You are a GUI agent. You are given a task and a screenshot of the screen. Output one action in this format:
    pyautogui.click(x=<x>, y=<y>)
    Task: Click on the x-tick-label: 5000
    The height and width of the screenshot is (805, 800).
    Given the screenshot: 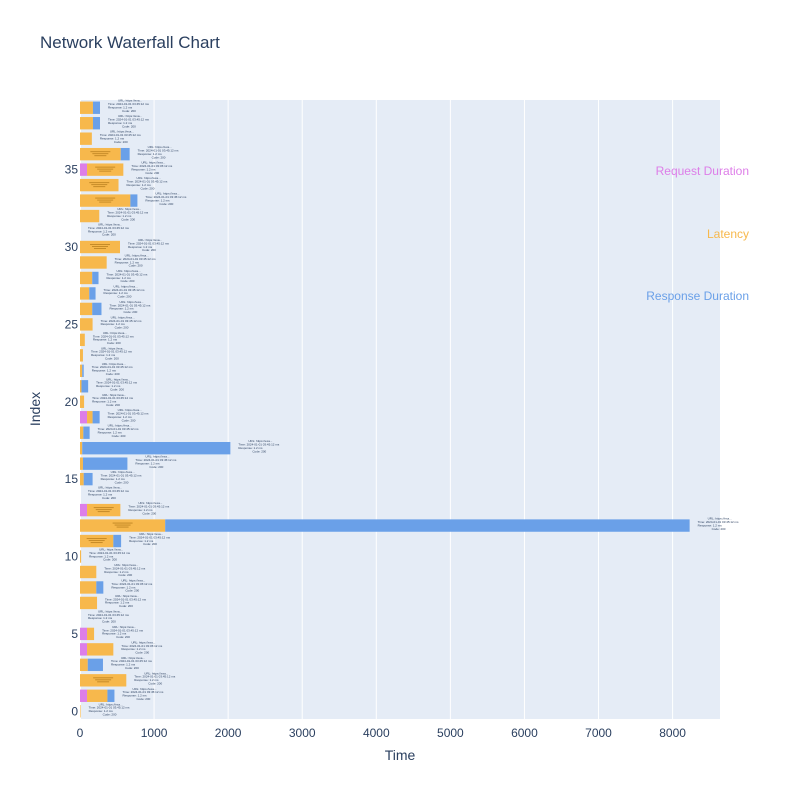 What is the action you would take?
    pyautogui.click(x=450, y=733)
    